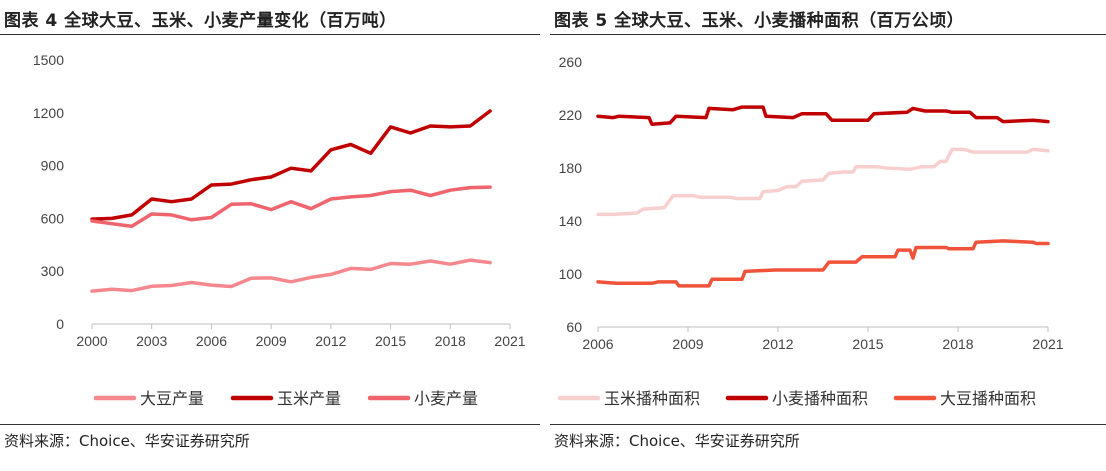 Image resolution: width=1106 pixels, height=471 pixels. I want to click on y-tick-label: 60, so click(574, 327).